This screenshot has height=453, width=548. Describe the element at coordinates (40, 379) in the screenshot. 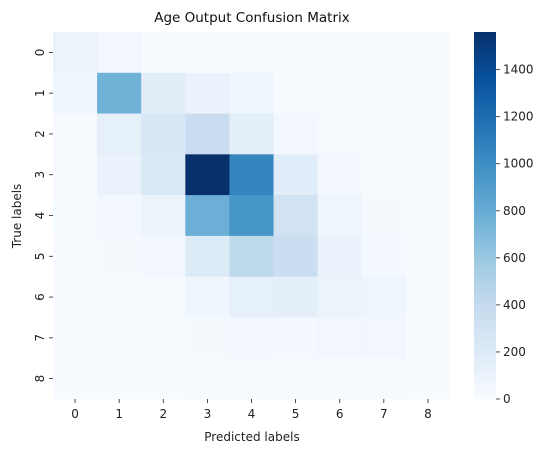

I see `y-tick-label: 8` at that location.